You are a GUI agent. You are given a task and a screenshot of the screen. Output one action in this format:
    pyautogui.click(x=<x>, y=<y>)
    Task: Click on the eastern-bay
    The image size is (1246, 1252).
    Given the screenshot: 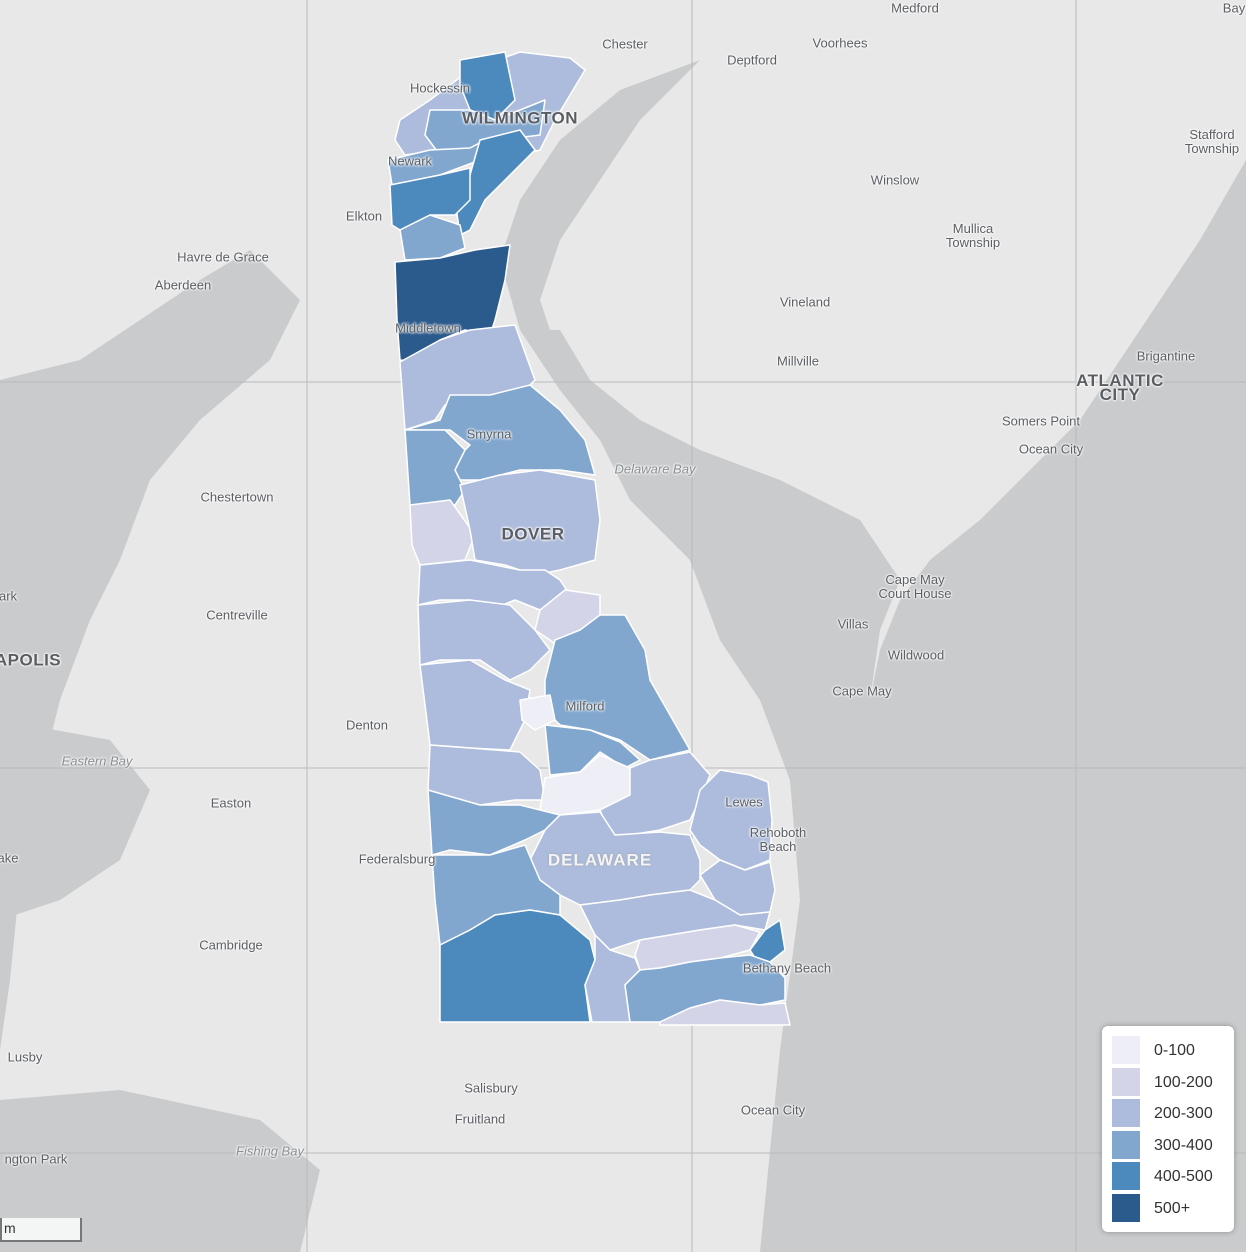 What is the action you would take?
    pyautogui.click(x=75, y=820)
    